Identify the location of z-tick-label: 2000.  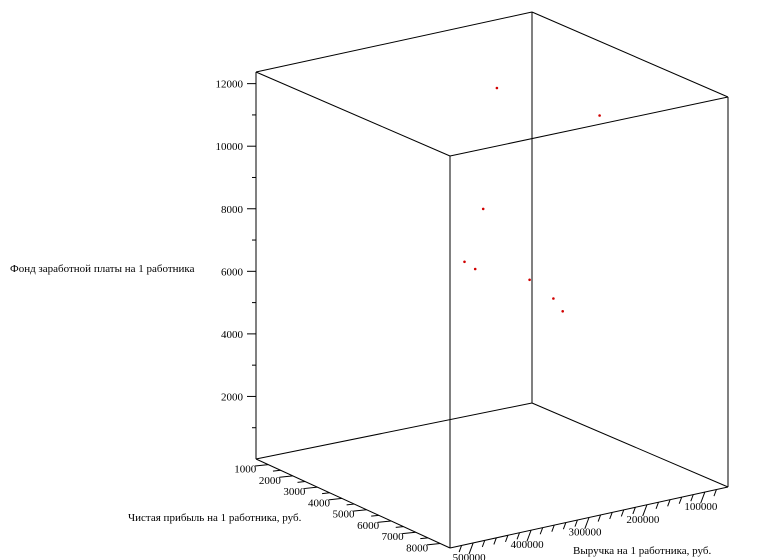
(232, 397).